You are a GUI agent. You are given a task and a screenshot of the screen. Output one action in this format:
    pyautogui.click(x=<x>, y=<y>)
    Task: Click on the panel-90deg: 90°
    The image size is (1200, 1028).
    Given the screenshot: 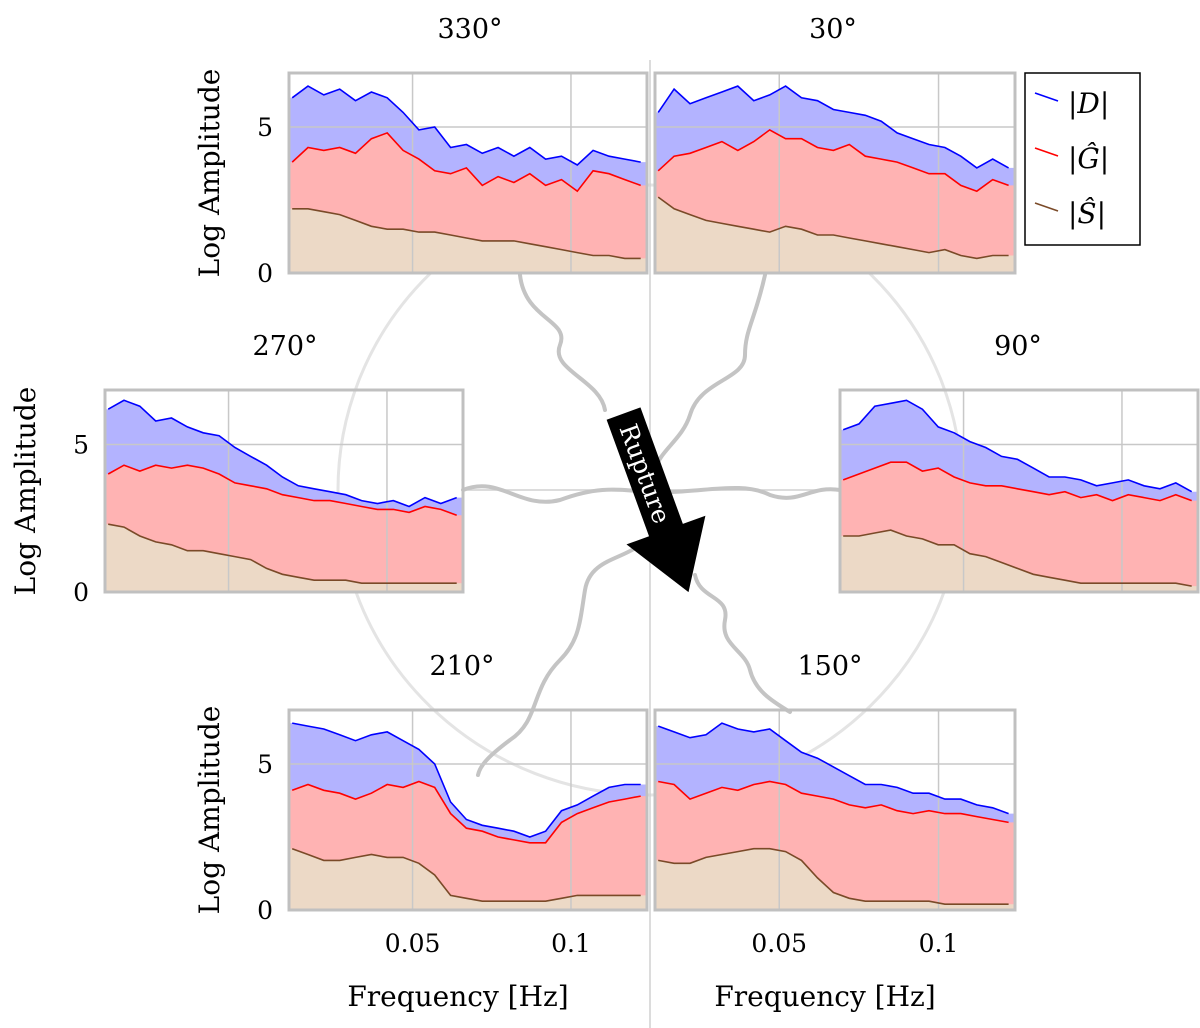 What is the action you would take?
    pyautogui.click(x=1019, y=462)
    